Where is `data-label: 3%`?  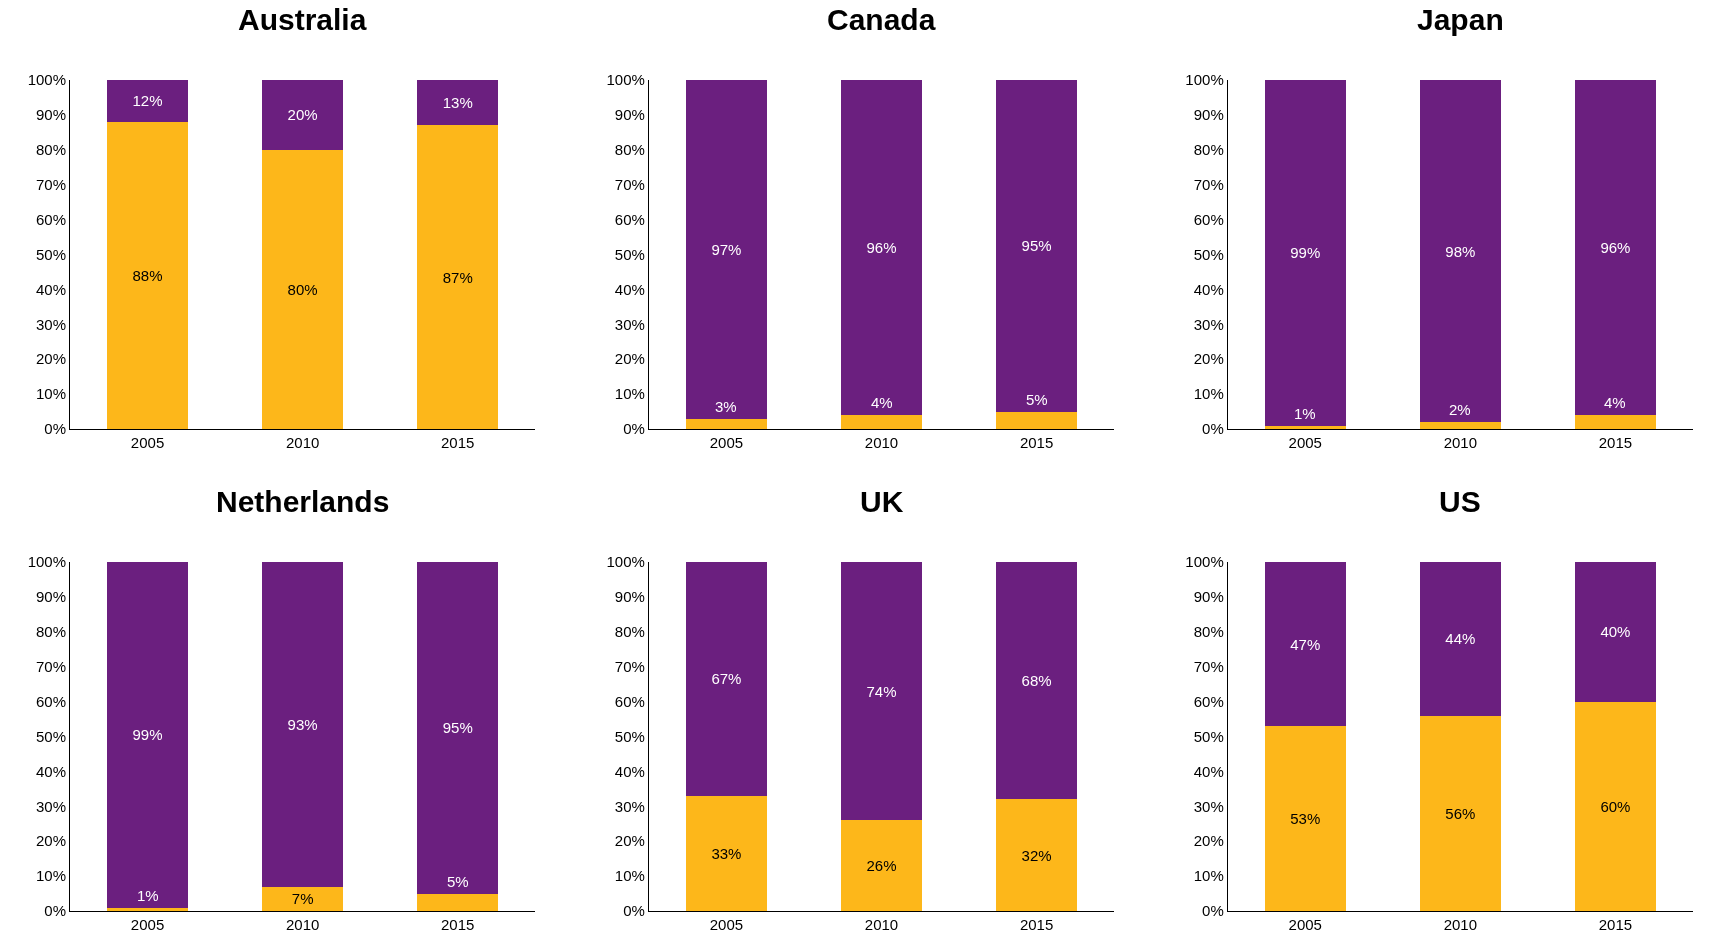
data-label: 3% is located at coordinates (726, 406).